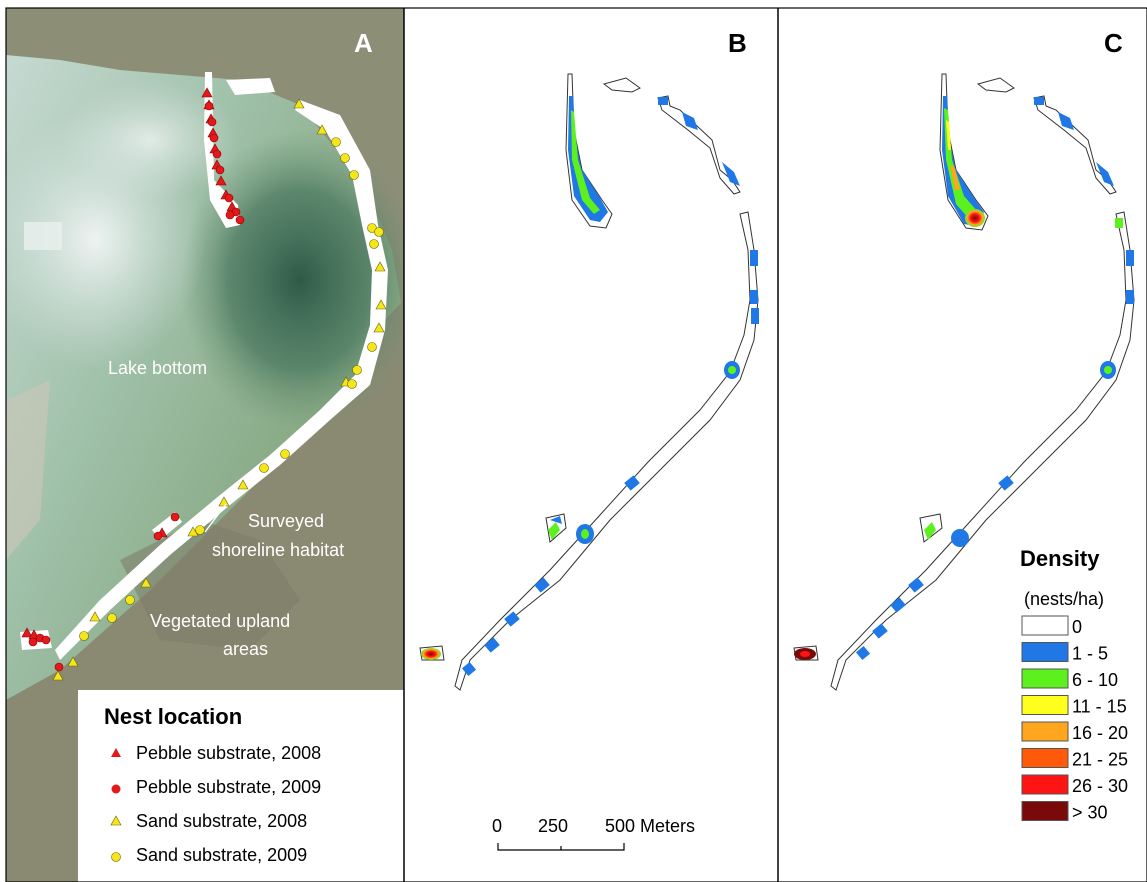  I want to click on density-class-label: 11 - 15, so click(1099, 707).